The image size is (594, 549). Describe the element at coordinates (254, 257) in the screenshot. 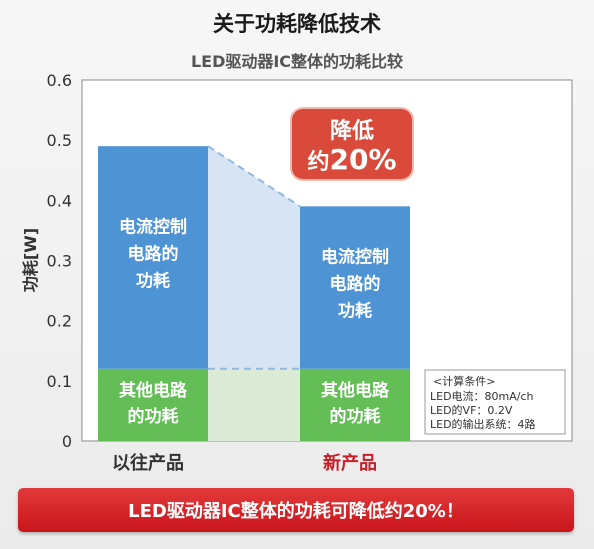

I see `control-power-shade` at that location.